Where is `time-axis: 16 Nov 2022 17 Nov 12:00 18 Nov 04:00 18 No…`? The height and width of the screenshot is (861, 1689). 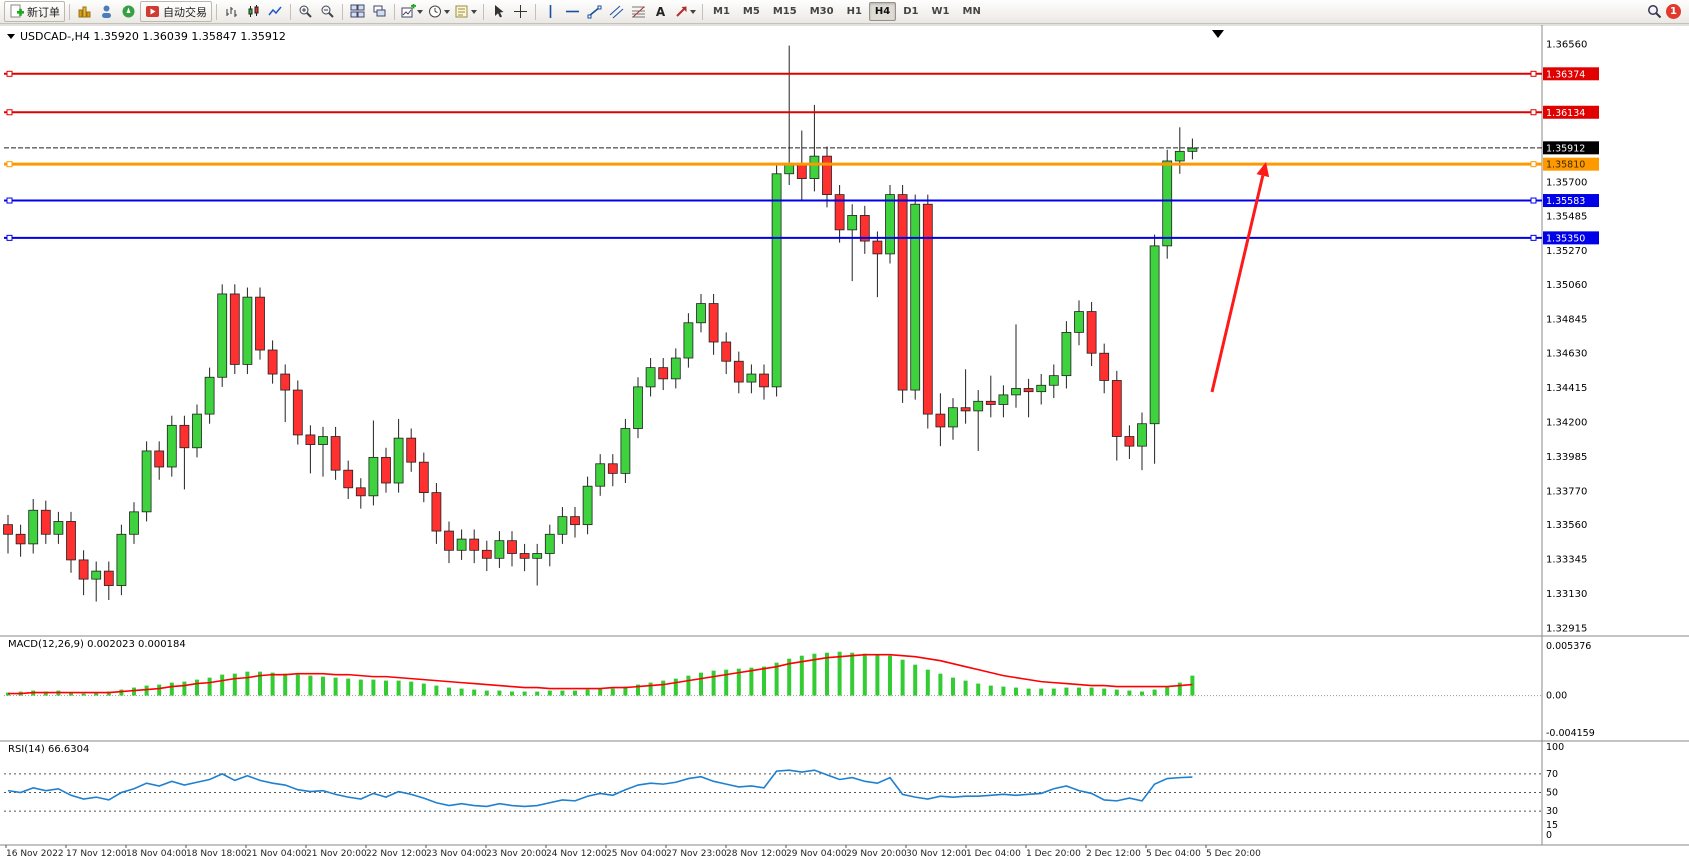 time-axis: 16 Nov 2022 17 Nov 12:00 18 Nov 04:00 18 No… is located at coordinates (633, 852).